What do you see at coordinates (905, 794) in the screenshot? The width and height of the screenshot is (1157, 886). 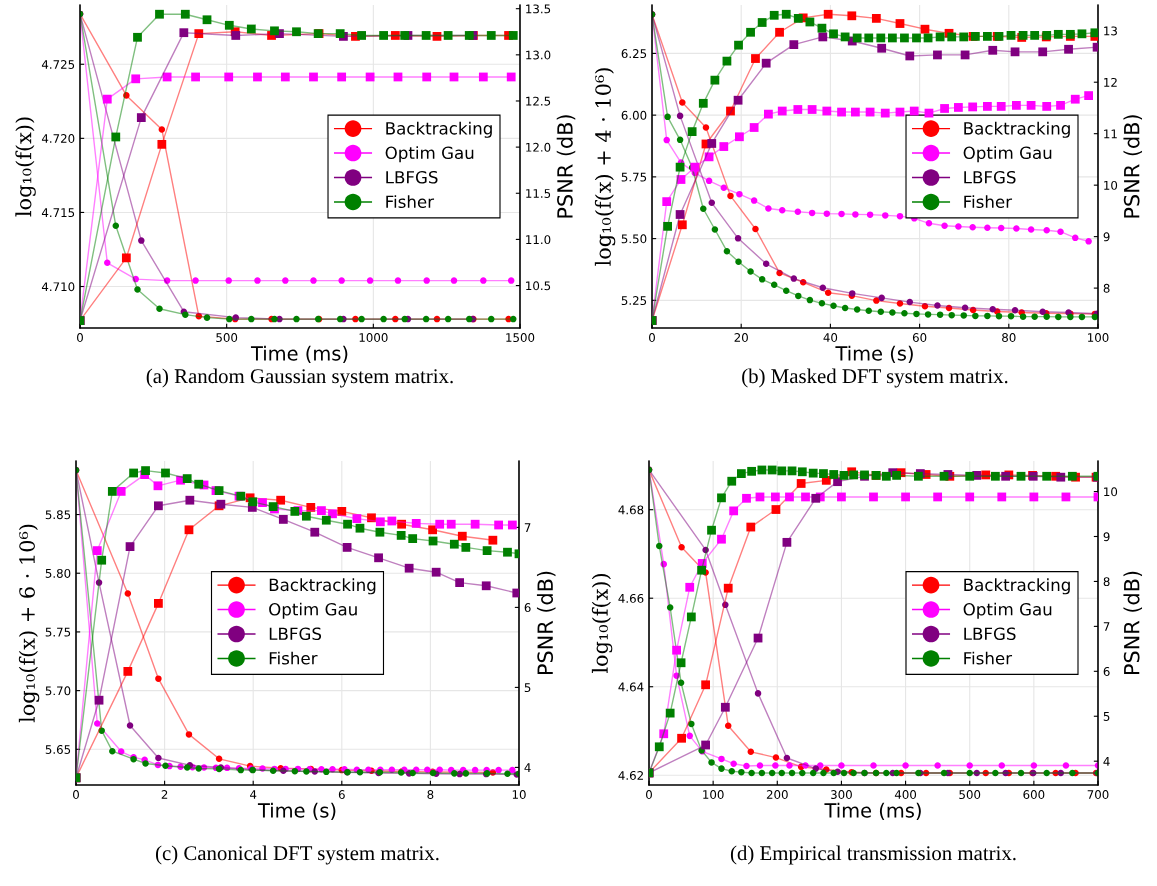 I see `x-tick-label: 400` at bounding box center [905, 794].